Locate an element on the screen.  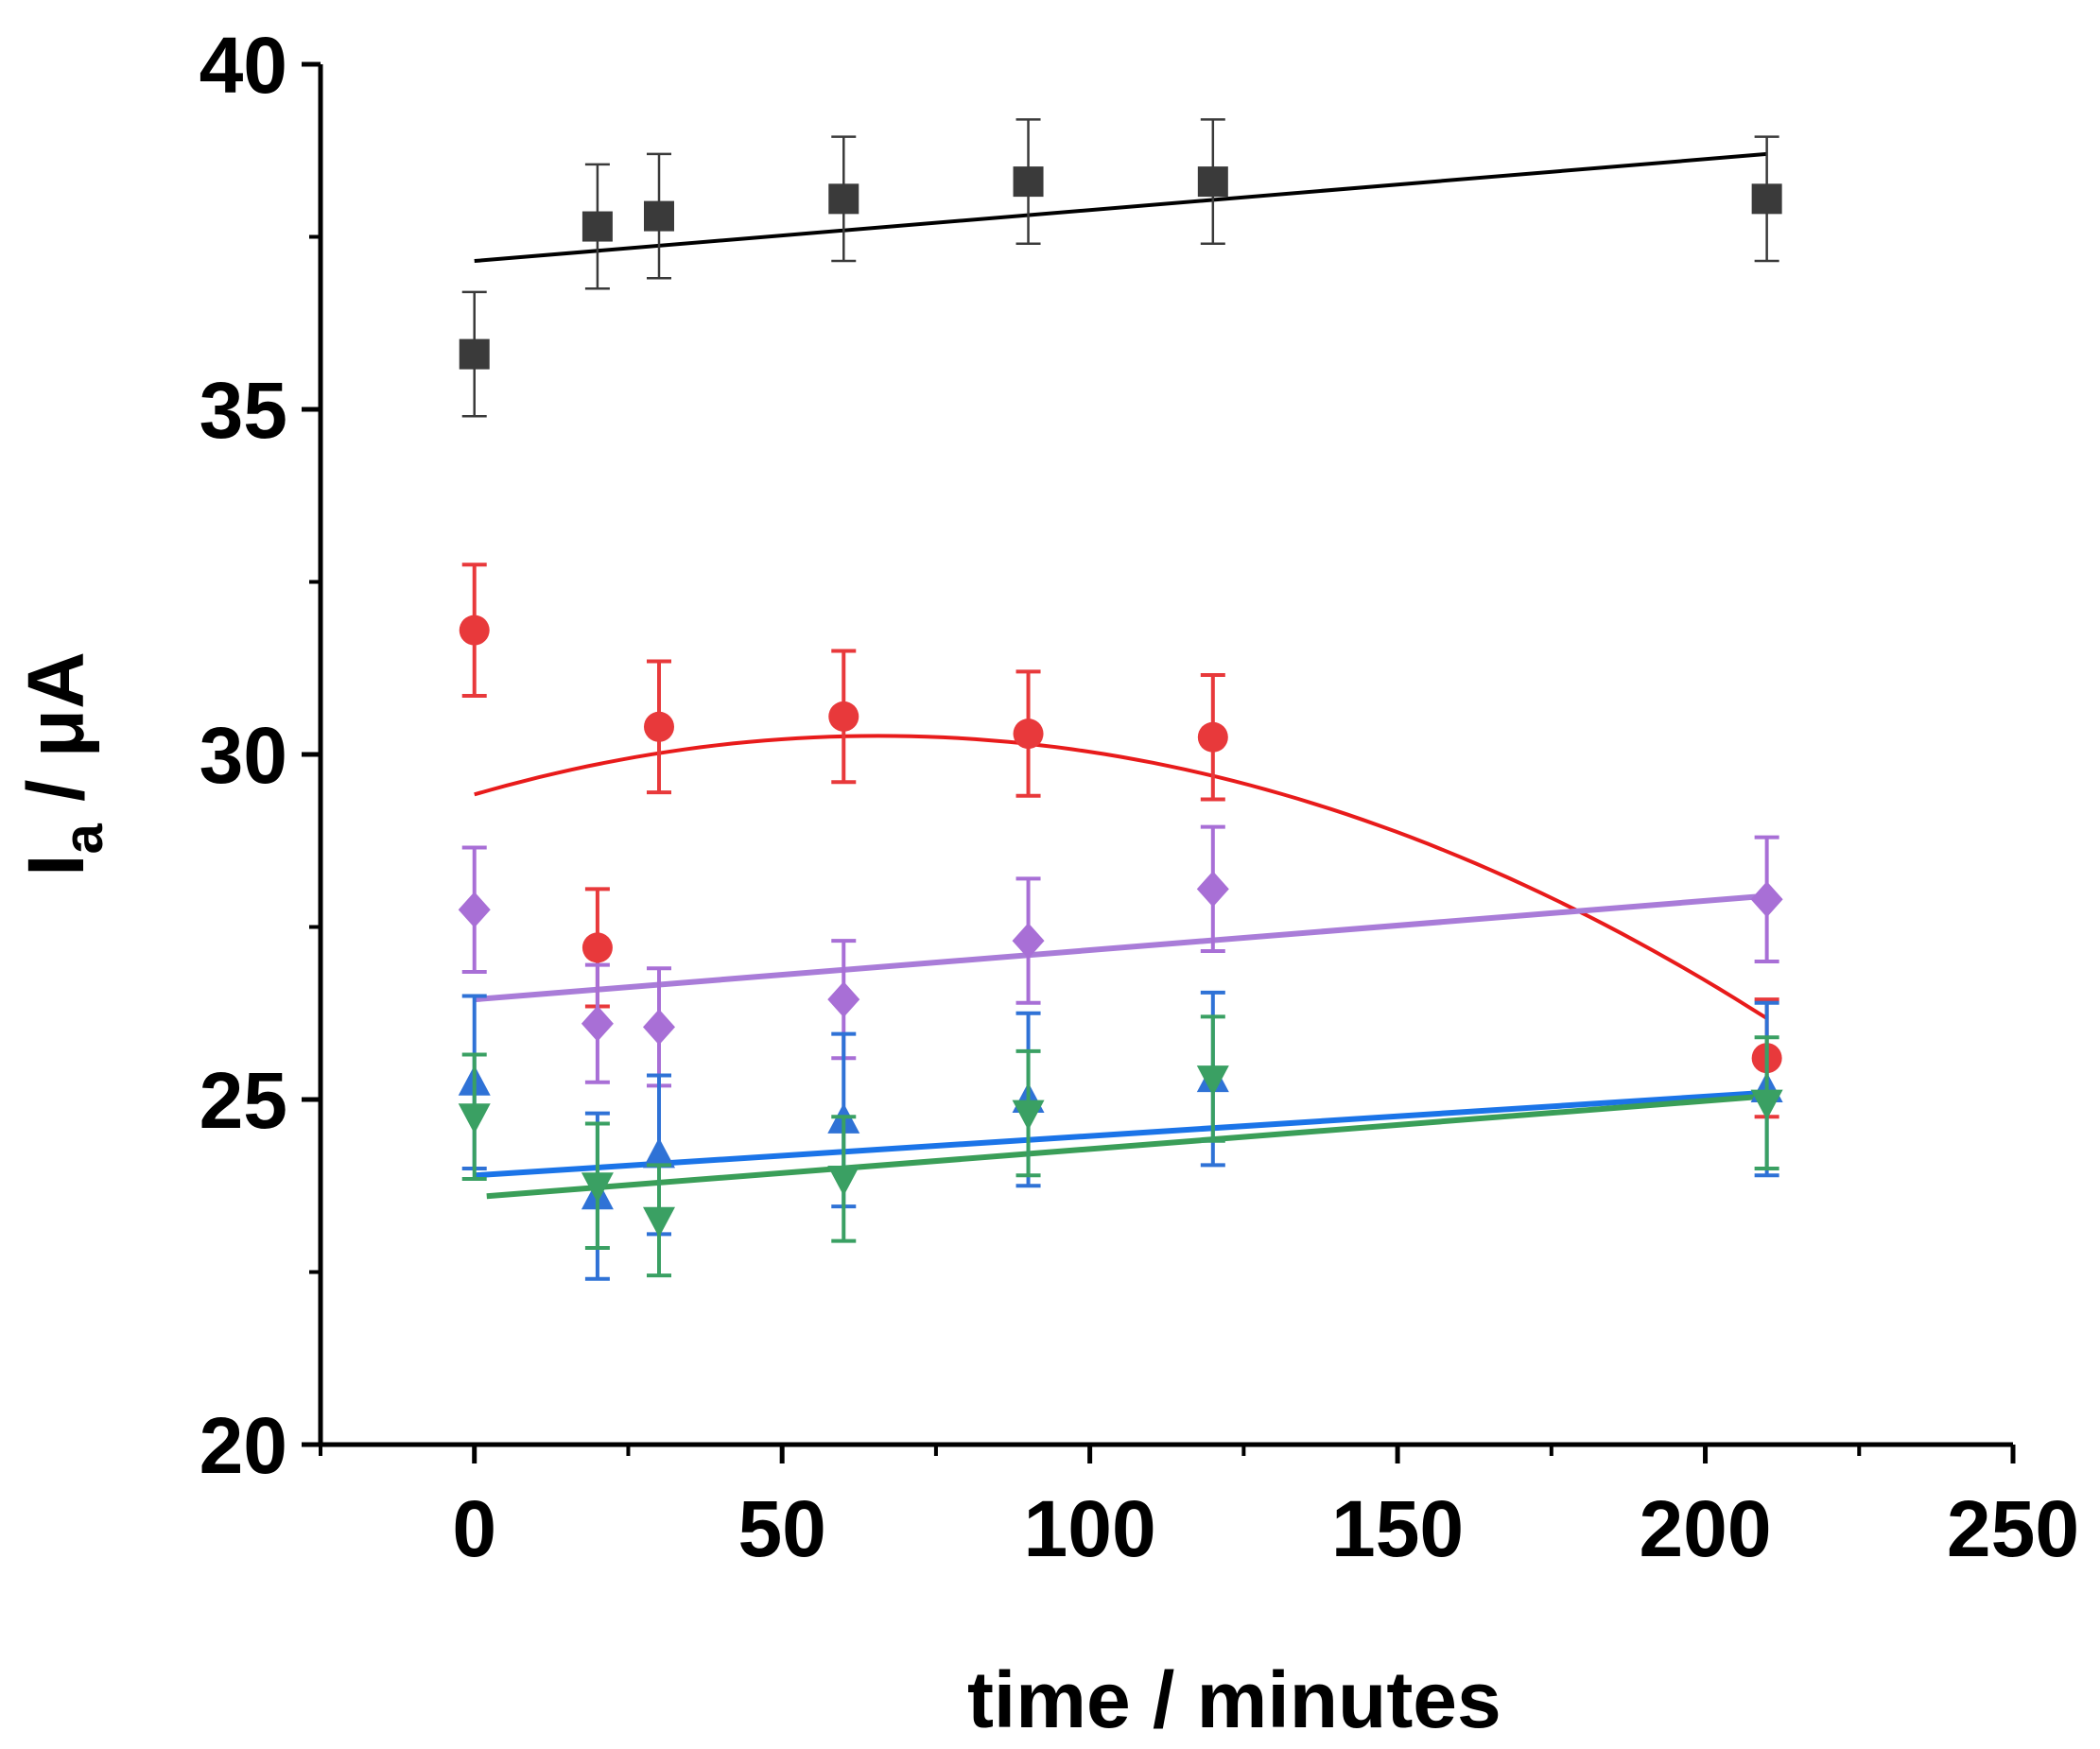
data-point-triangle-up is located at coordinates (659, 1153).